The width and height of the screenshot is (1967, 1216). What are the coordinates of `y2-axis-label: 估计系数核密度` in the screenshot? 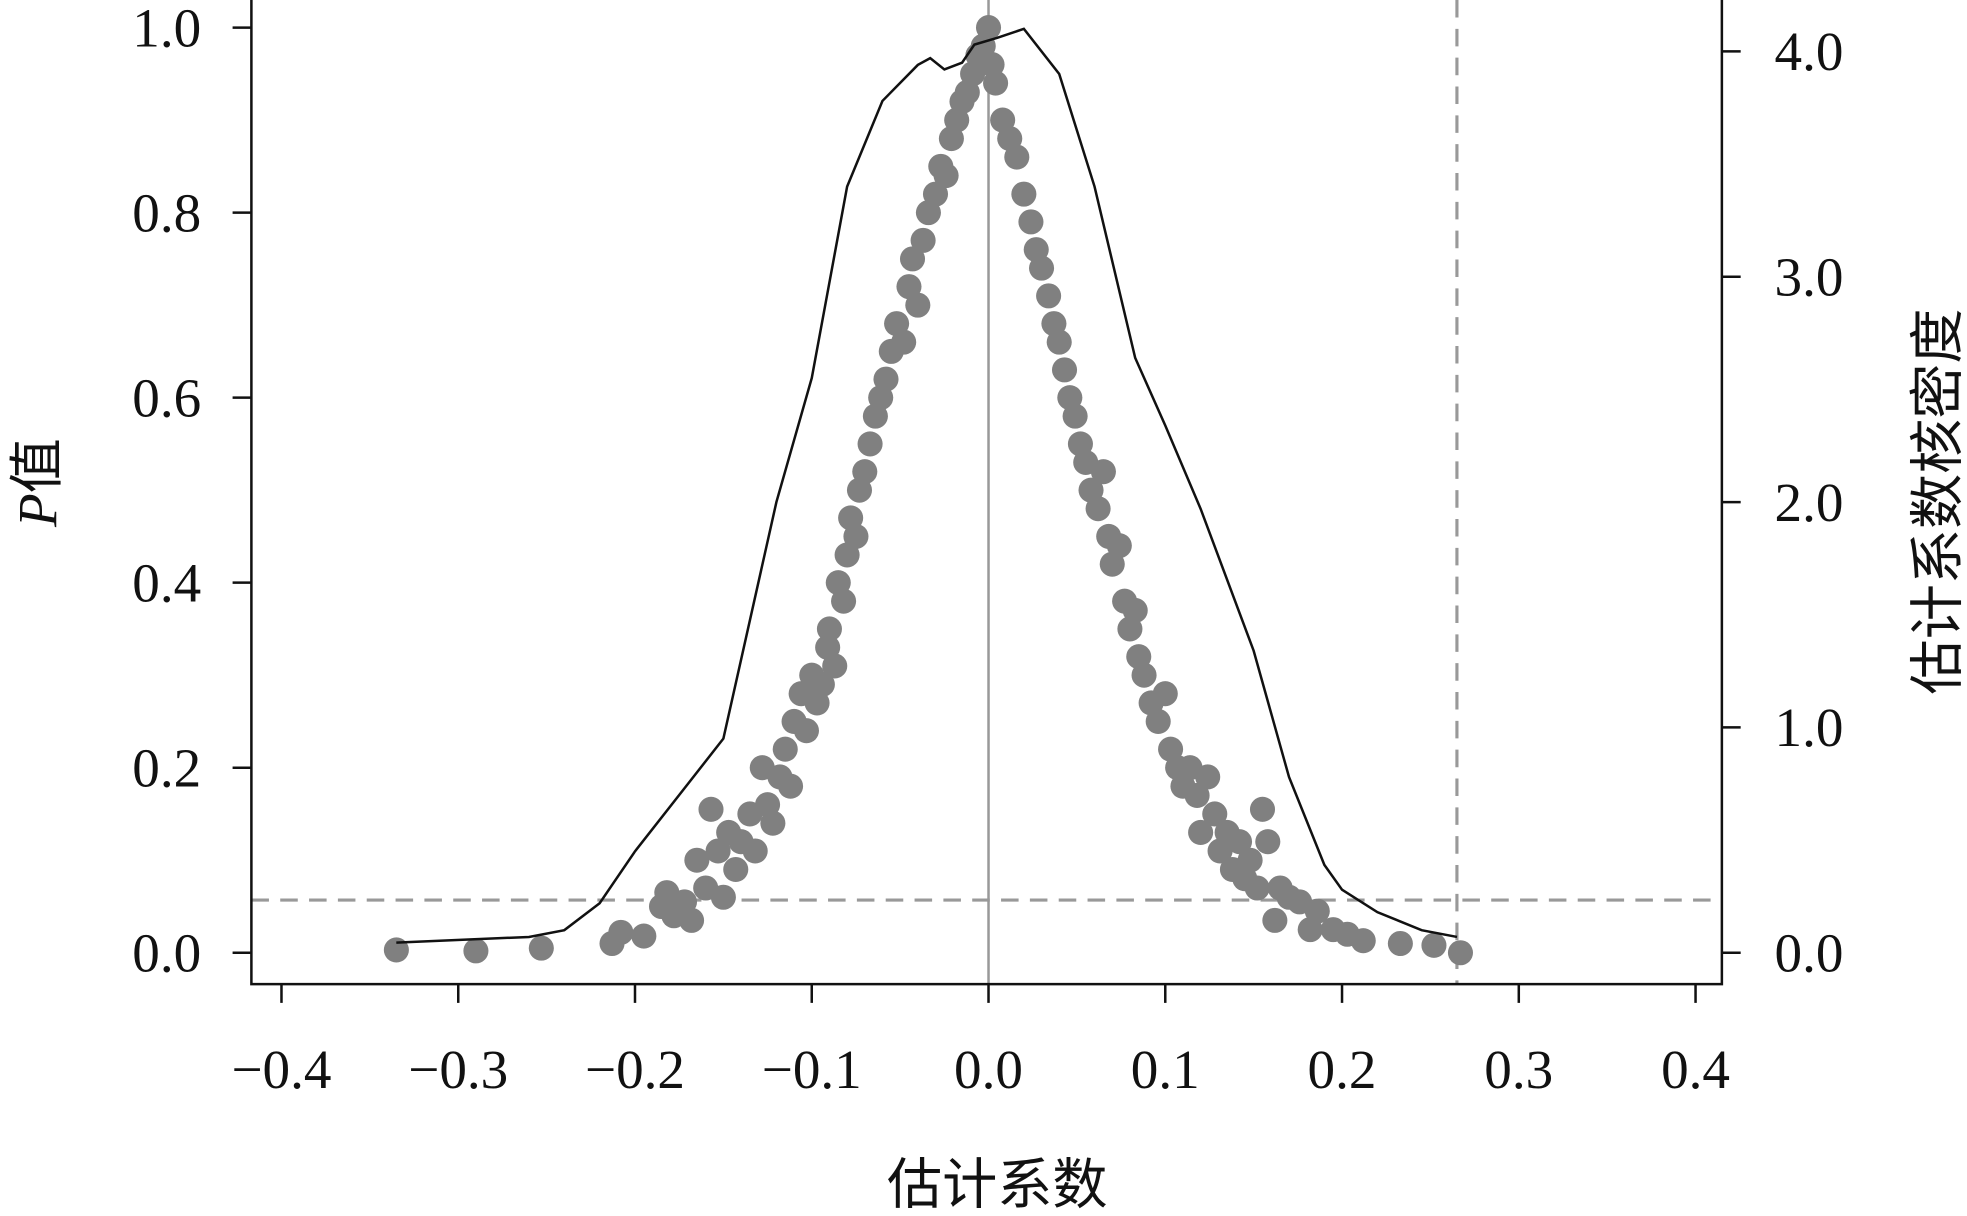 It's located at (1937, 501).